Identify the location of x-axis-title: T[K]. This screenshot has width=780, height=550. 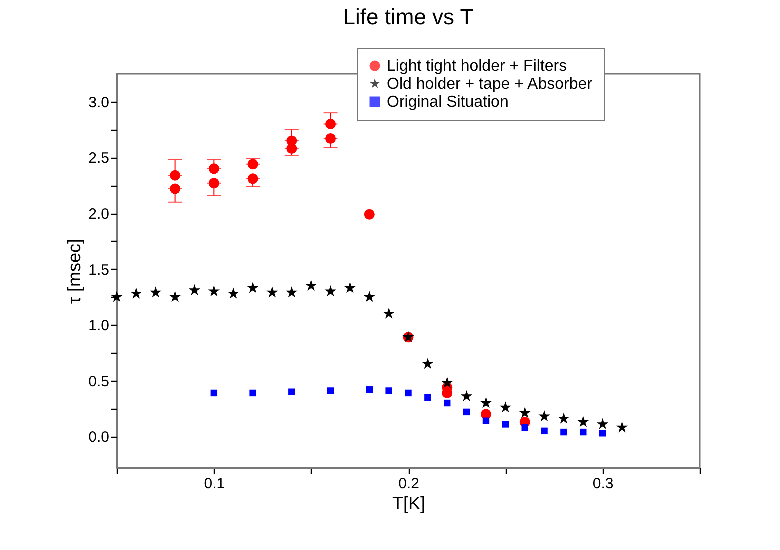
(409, 504).